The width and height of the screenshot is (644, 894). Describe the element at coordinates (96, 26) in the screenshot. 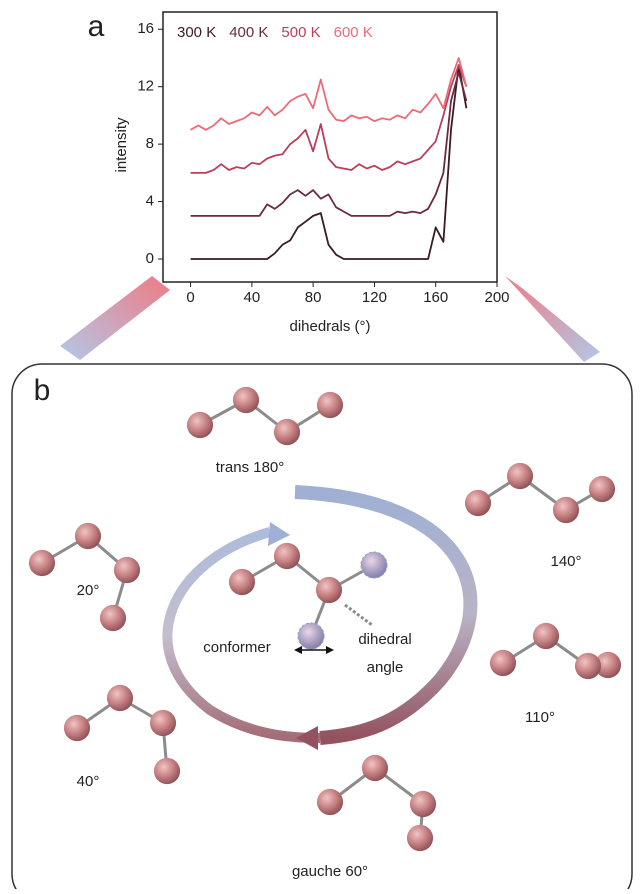

I see `panel-label: a` at that location.